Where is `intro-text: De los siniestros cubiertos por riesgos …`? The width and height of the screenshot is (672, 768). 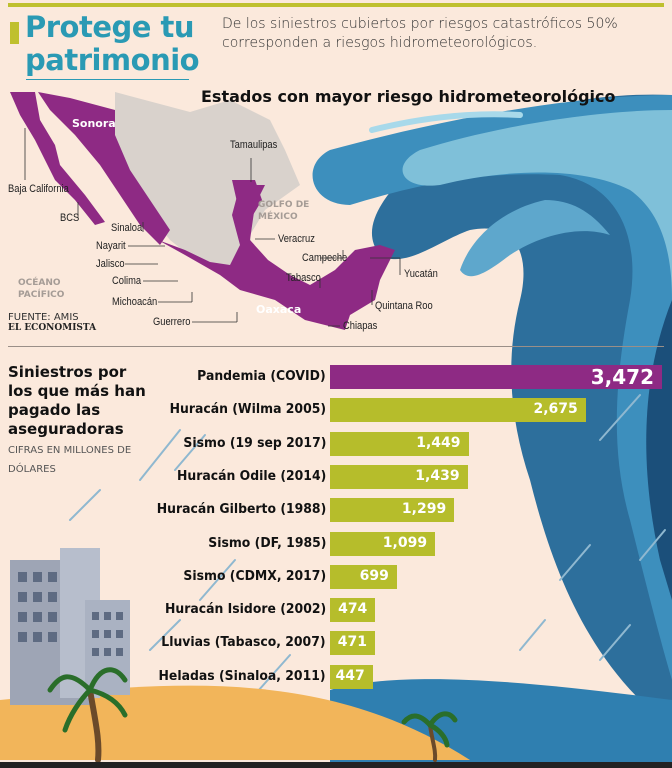 intro-text: De los siniestros cubiertos por riesgos … is located at coordinates (420, 33).